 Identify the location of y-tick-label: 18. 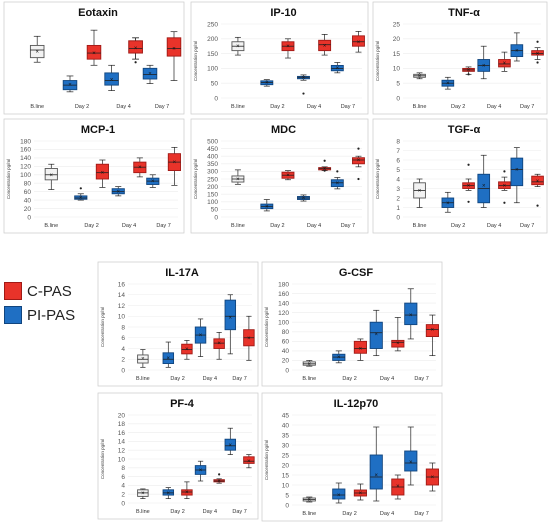
(122, 424).